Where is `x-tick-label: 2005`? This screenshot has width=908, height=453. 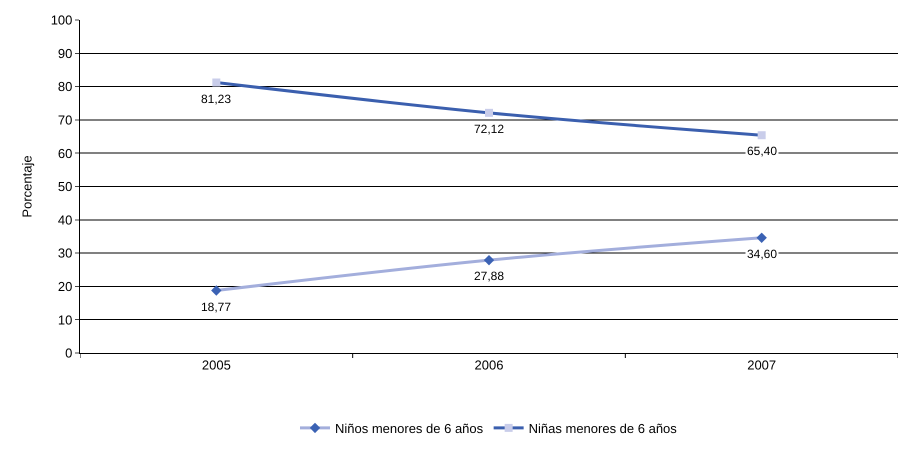 x-tick-label: 2005 is located at coordinates (216, 365).